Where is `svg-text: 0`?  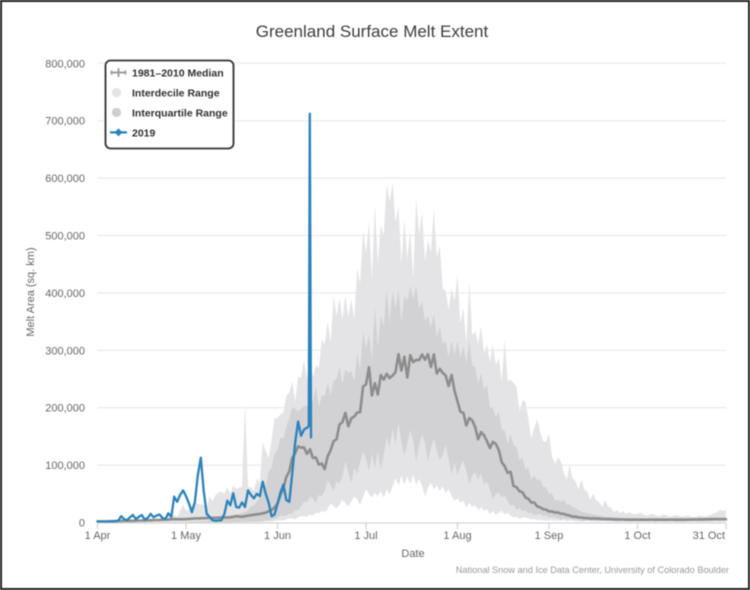 svg-text: 0 is located at coordinates (82, 524).